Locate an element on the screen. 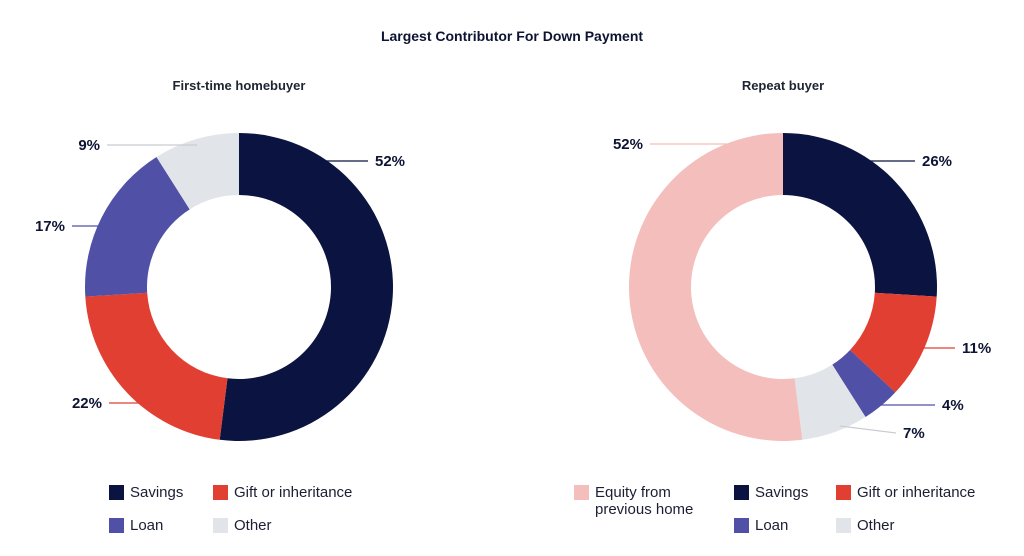  legend-item-2-other: Other is located at coordinates (865, 525).